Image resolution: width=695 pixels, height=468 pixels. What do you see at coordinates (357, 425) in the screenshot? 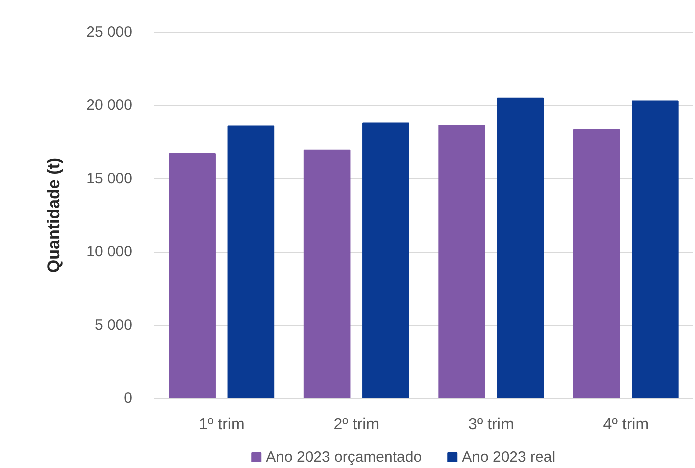
I see `x-tick-label: 2º trim` at bounding box center [357, 425].